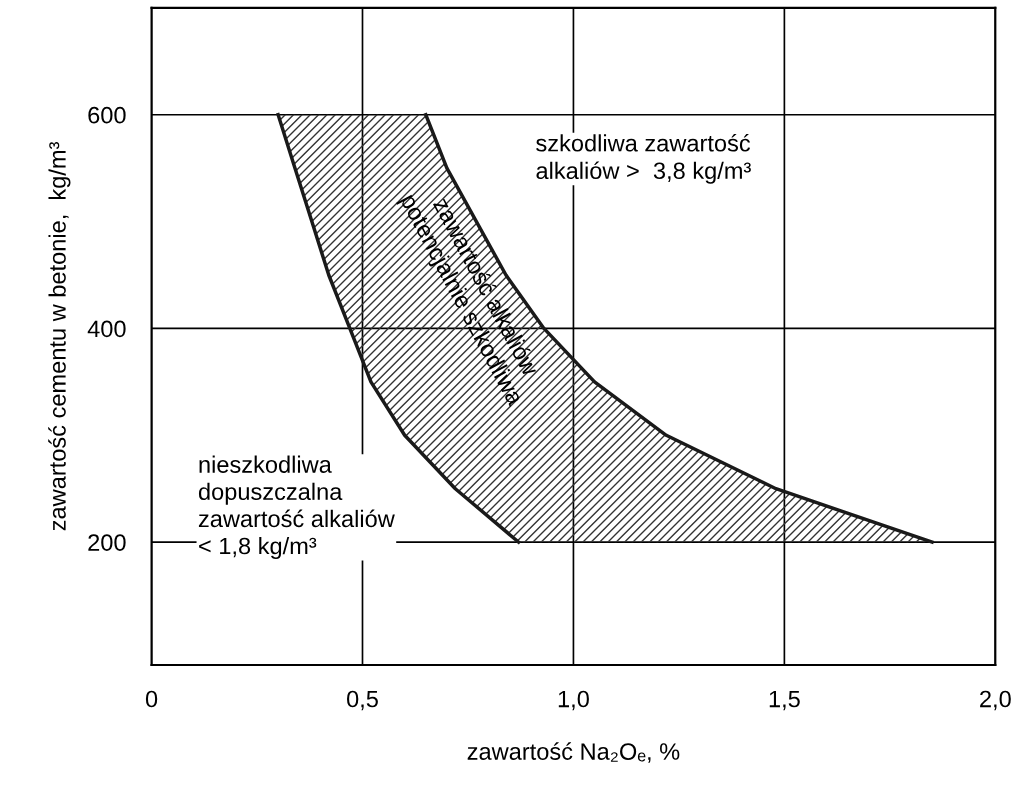 This screenshot has height=787, width=1024. I want to click on y-tick-label: 600, so click(107, 115).